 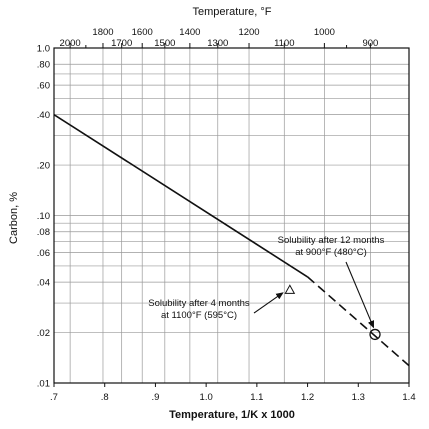 I want to click on top-tick-label-lower: 2000, so click(x=70, y=43).